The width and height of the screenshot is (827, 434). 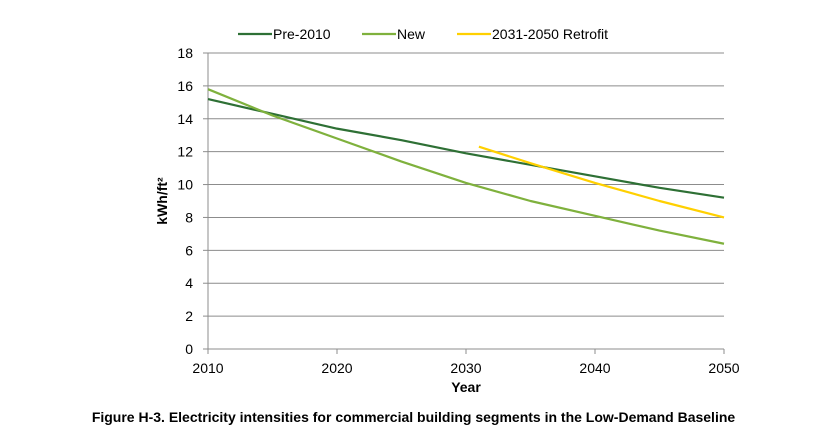 I want to click on y-tick-label: 16, so click(x=185, y=86).